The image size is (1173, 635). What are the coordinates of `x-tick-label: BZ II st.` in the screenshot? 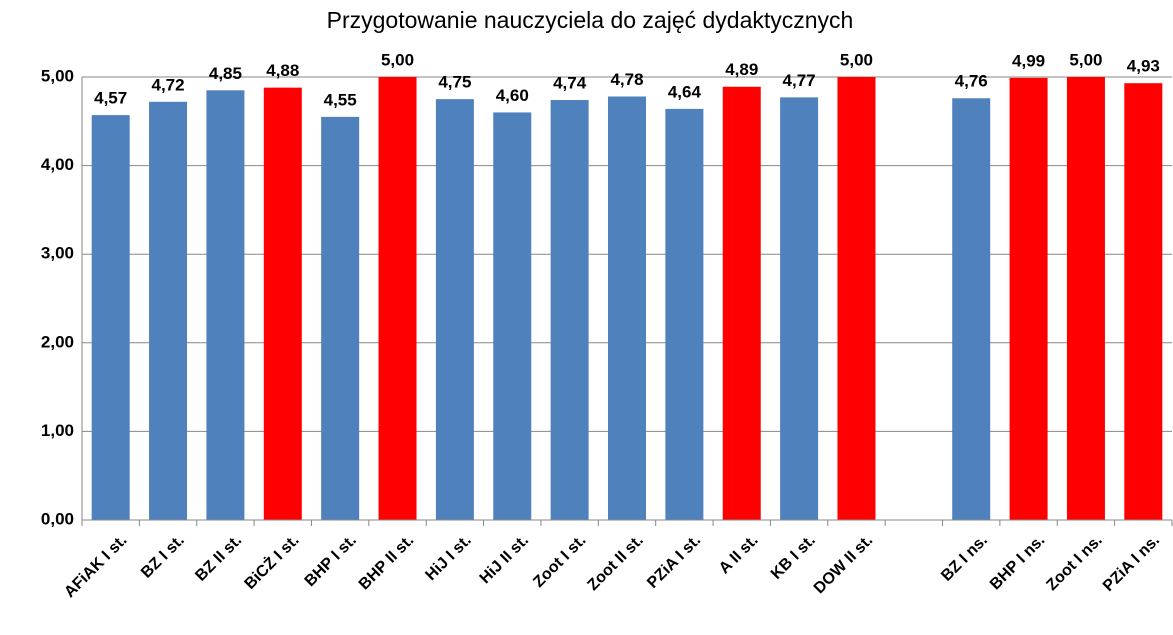 It's located at (218, 558).